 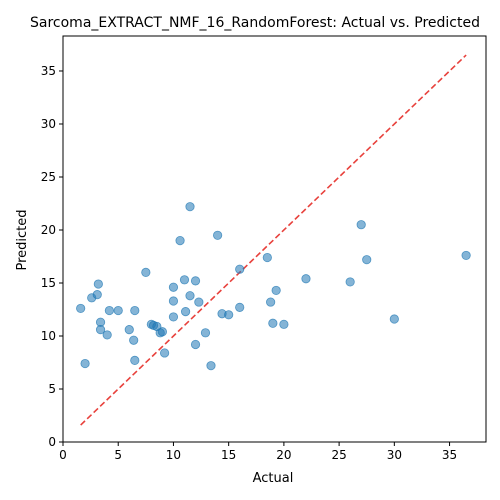 I want to click on x-axis-label: Actual, so click(x=273, y=478).